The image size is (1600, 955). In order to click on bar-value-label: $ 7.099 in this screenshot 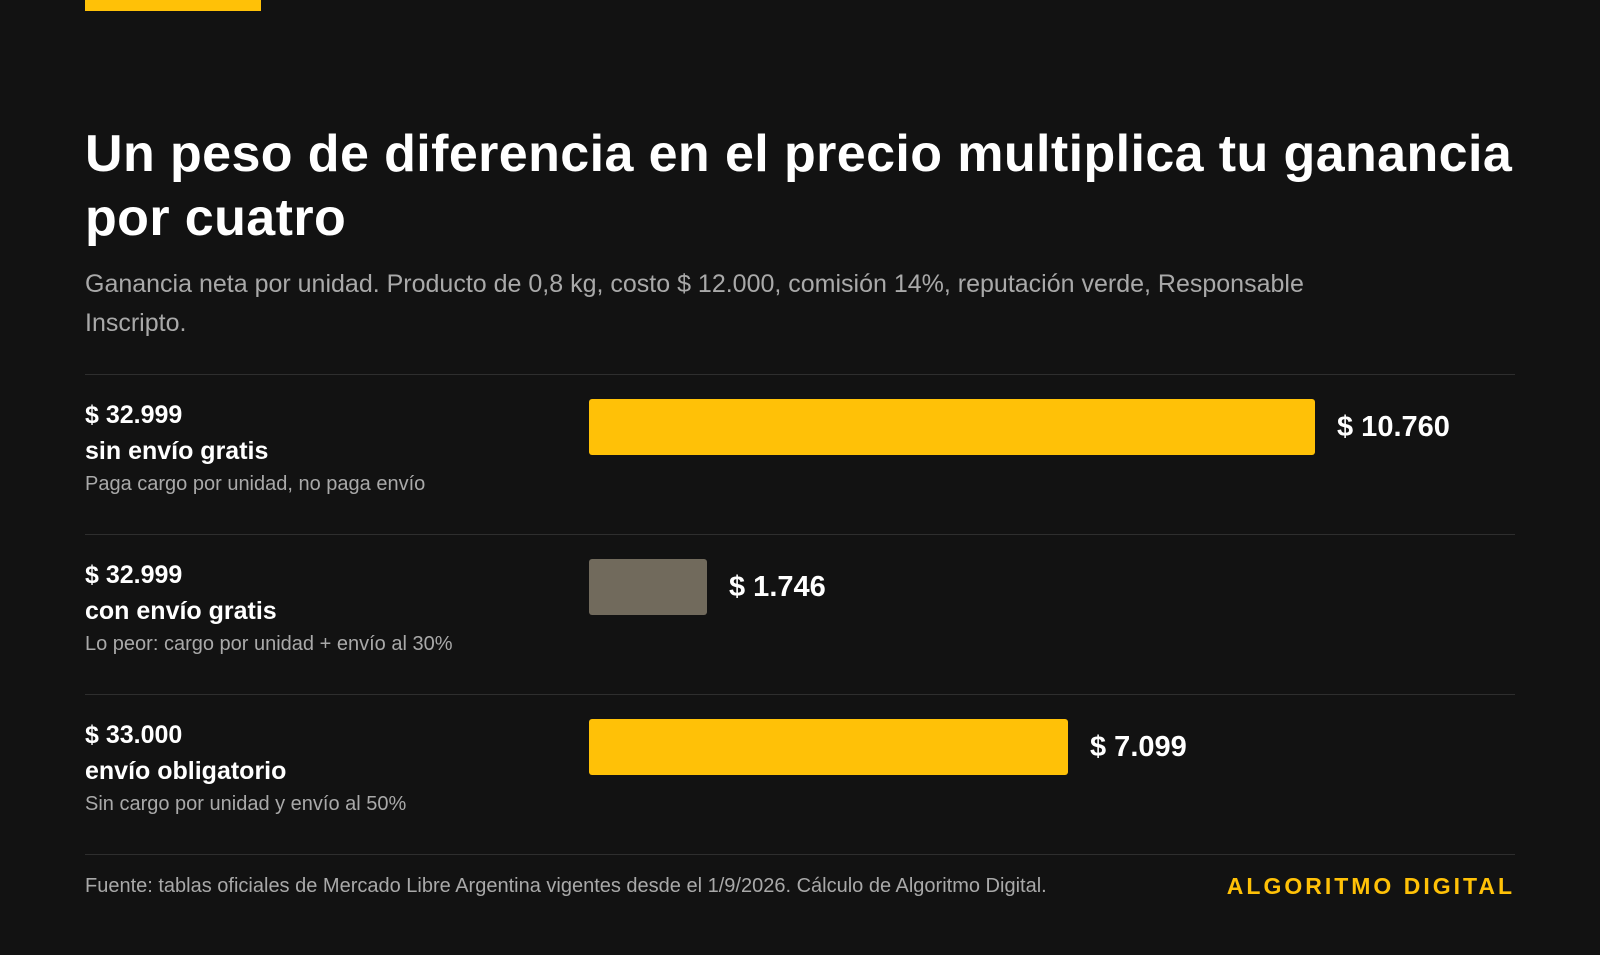, I will do `click(1138, 747)`.